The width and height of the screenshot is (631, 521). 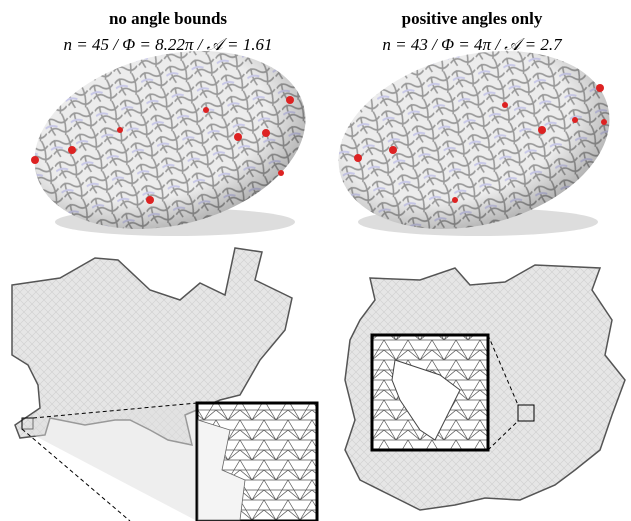 I want to click on panel-caption: n = 43 / Φ = 4π / 𝒜 = 2.7, so click(x=472, y=44).